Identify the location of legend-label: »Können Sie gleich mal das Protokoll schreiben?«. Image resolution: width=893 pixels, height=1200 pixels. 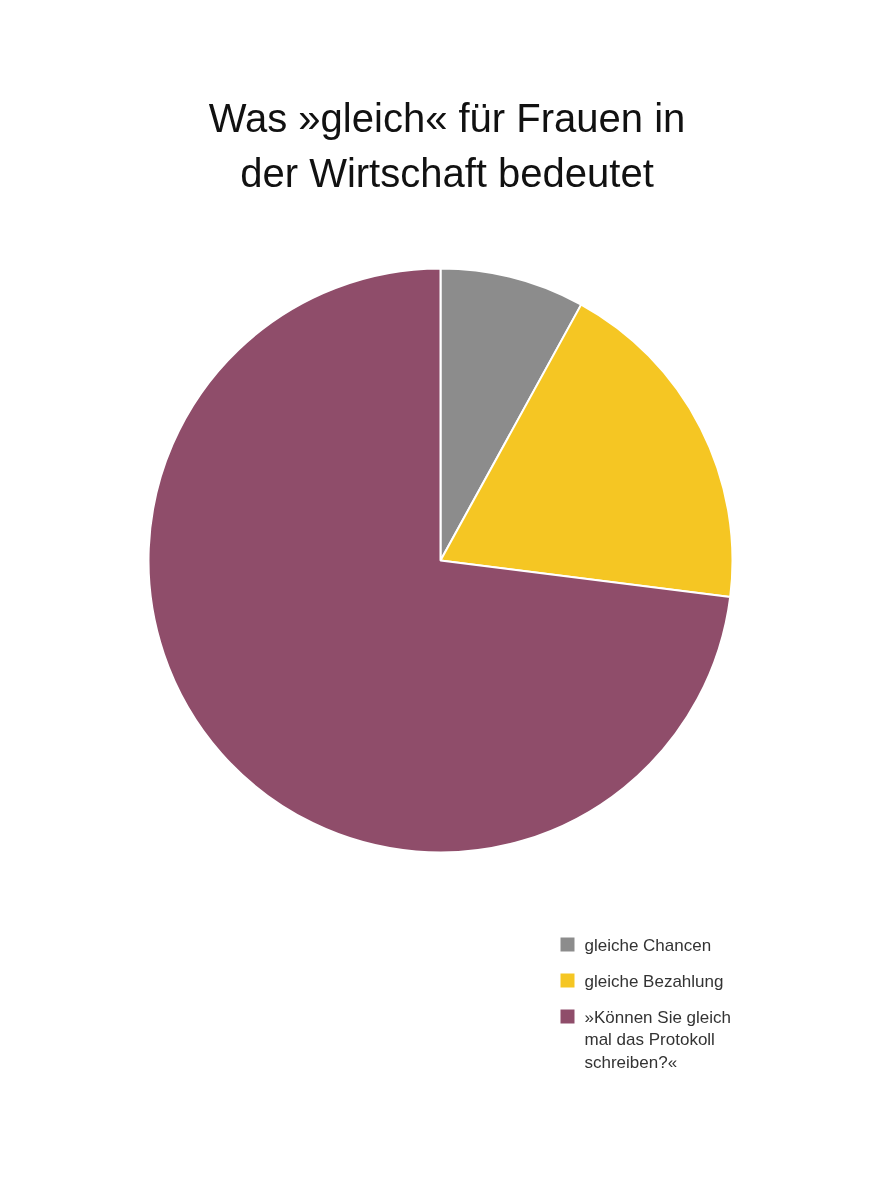
(658, 1040).